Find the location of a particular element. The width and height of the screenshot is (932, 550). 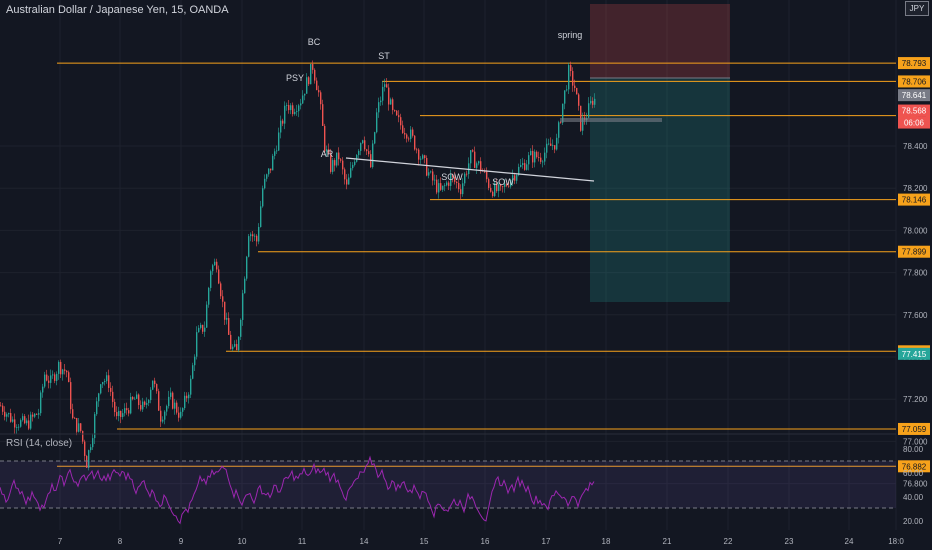

time-axis: 7 8 9 10 11 14 15 16 17 18 21 22 23 24 18:0 is located at coordinates (481, 541).